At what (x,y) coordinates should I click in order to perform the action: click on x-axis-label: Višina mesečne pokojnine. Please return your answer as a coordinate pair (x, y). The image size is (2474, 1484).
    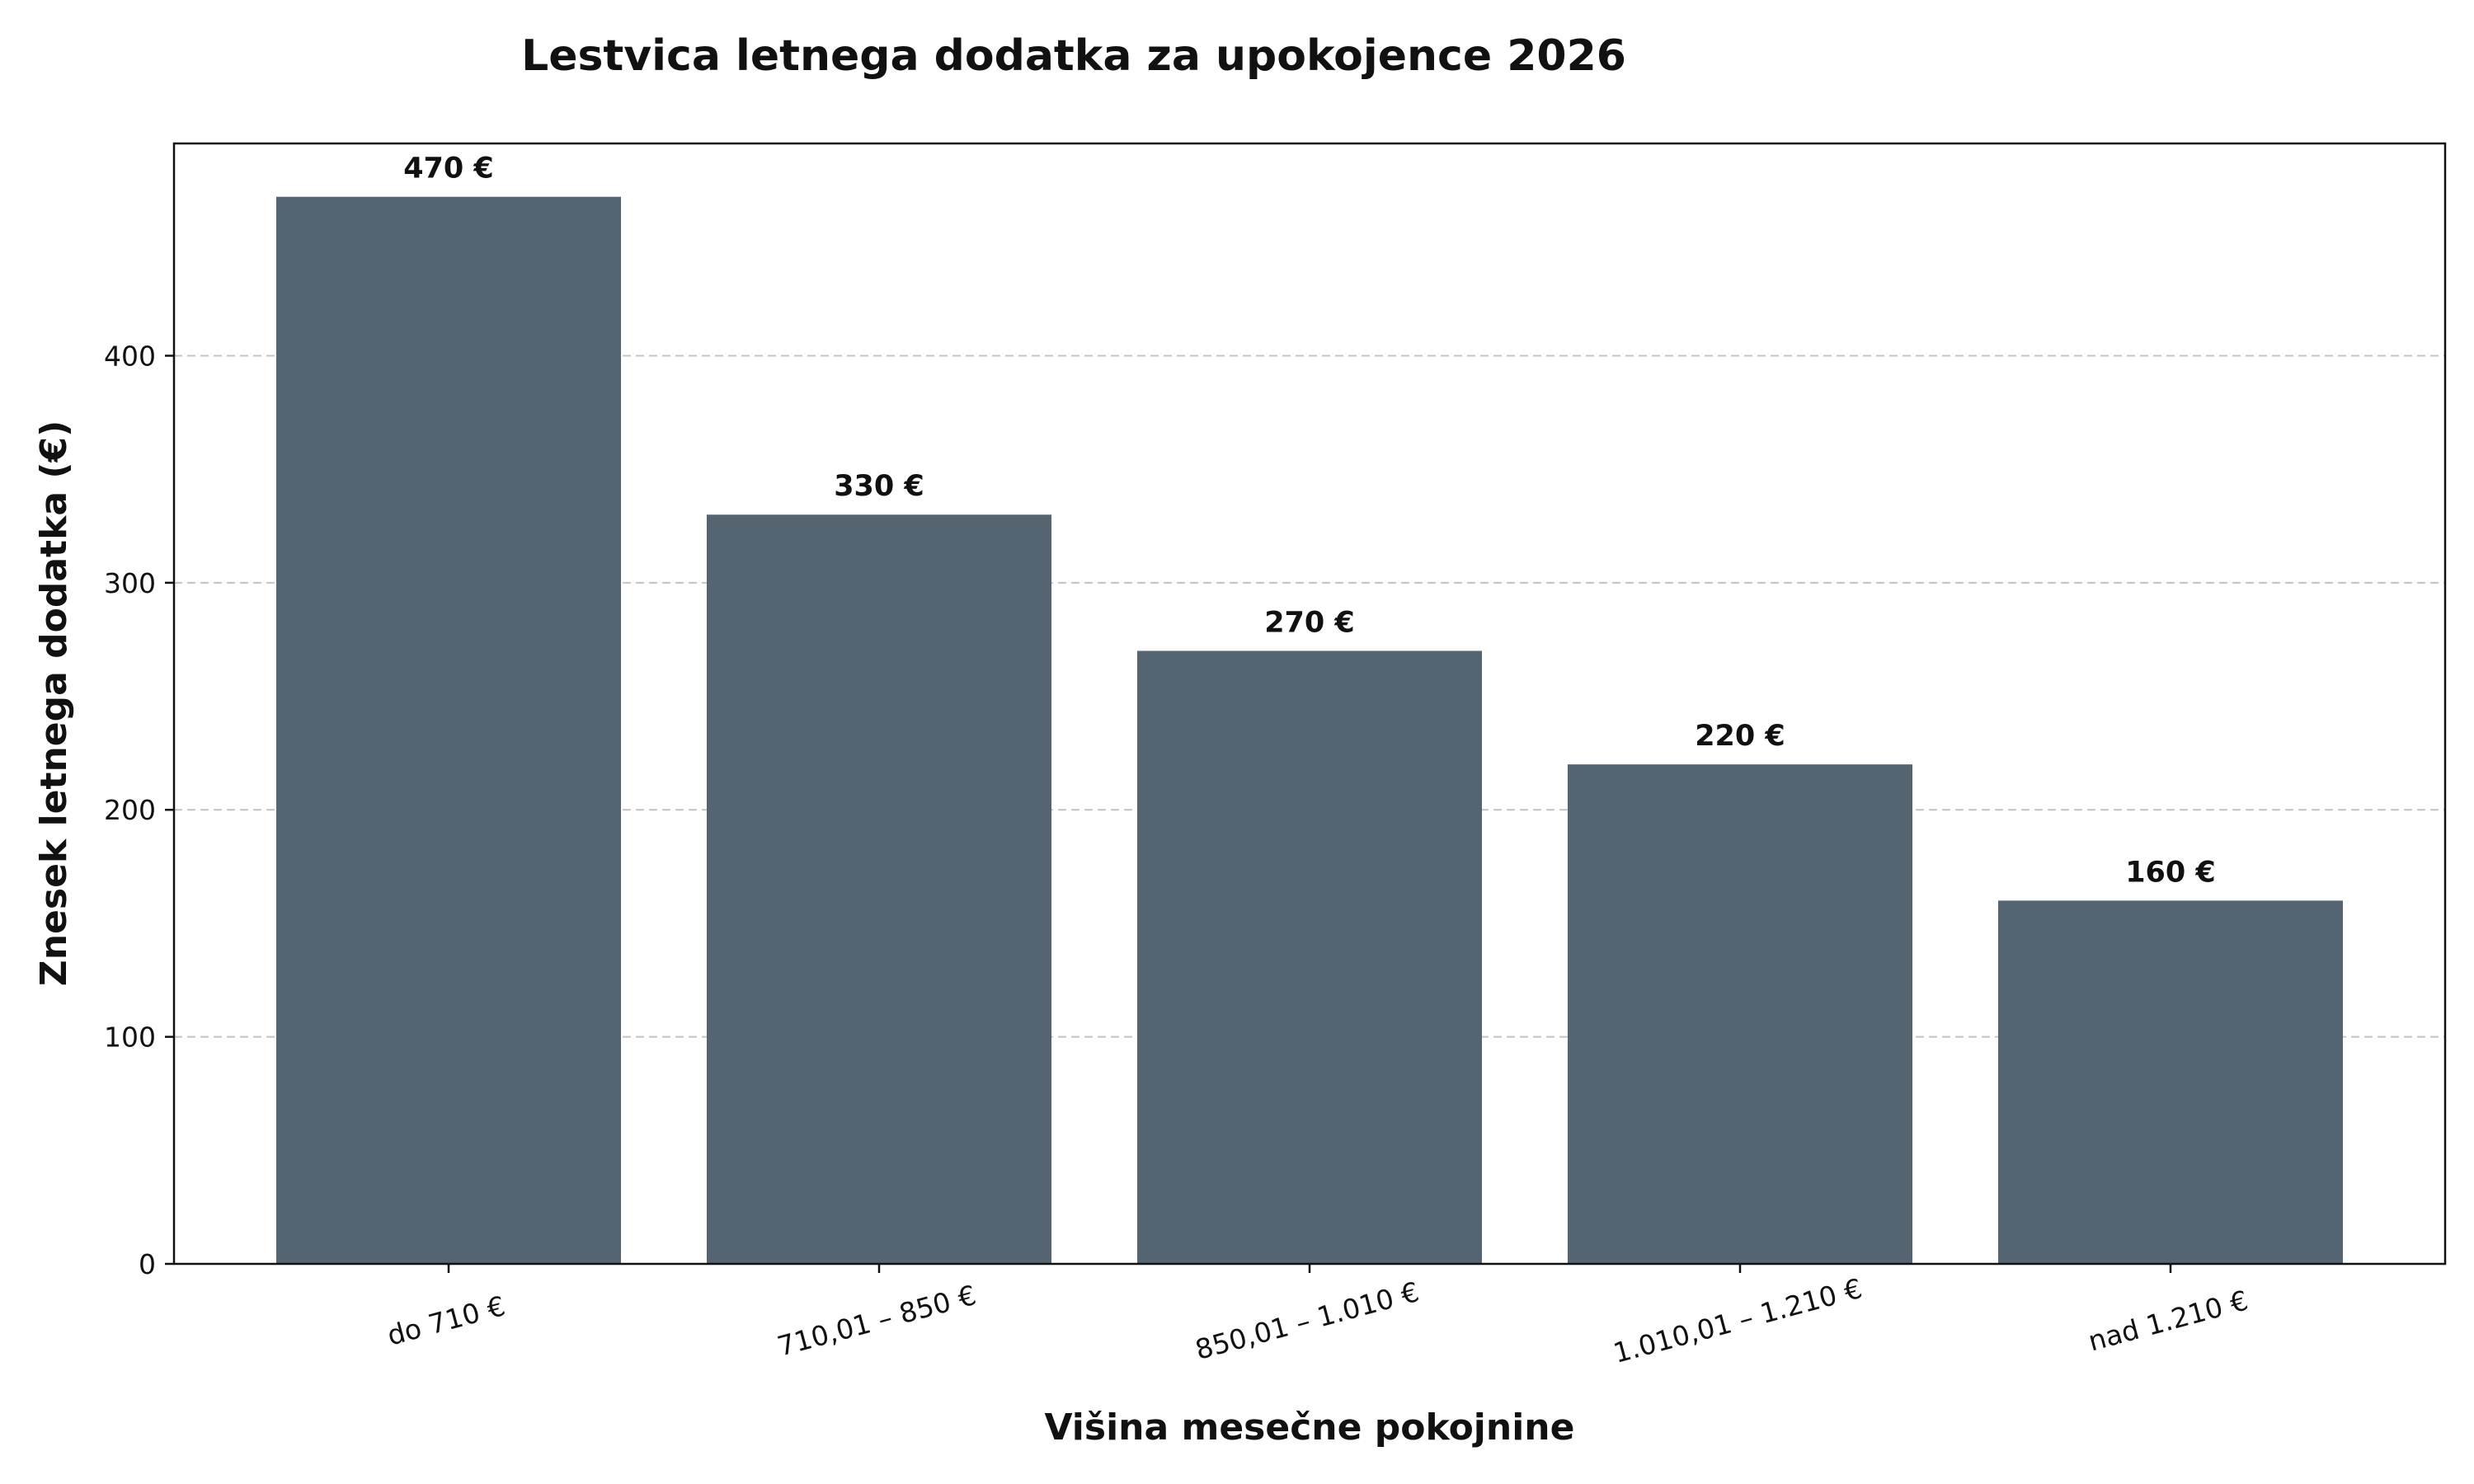
    Looking at the image, I should click on (1310, 1428).